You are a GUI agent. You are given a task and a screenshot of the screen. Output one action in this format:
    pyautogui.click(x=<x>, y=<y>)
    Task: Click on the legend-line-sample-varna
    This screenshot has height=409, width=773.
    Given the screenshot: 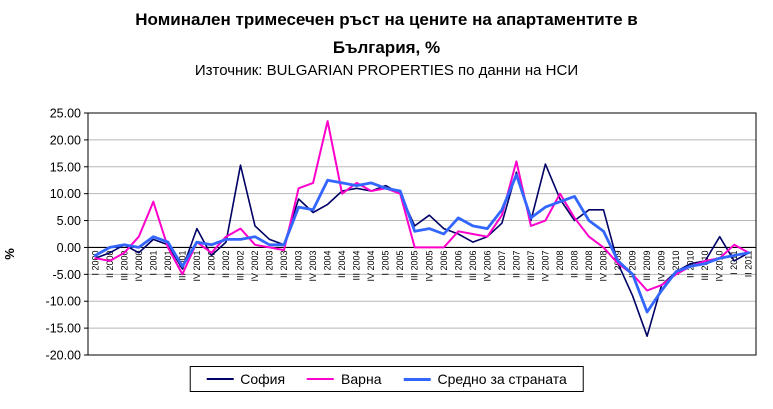 What is the action you would take?
    pyautogui.click(x=321, y=379)
    